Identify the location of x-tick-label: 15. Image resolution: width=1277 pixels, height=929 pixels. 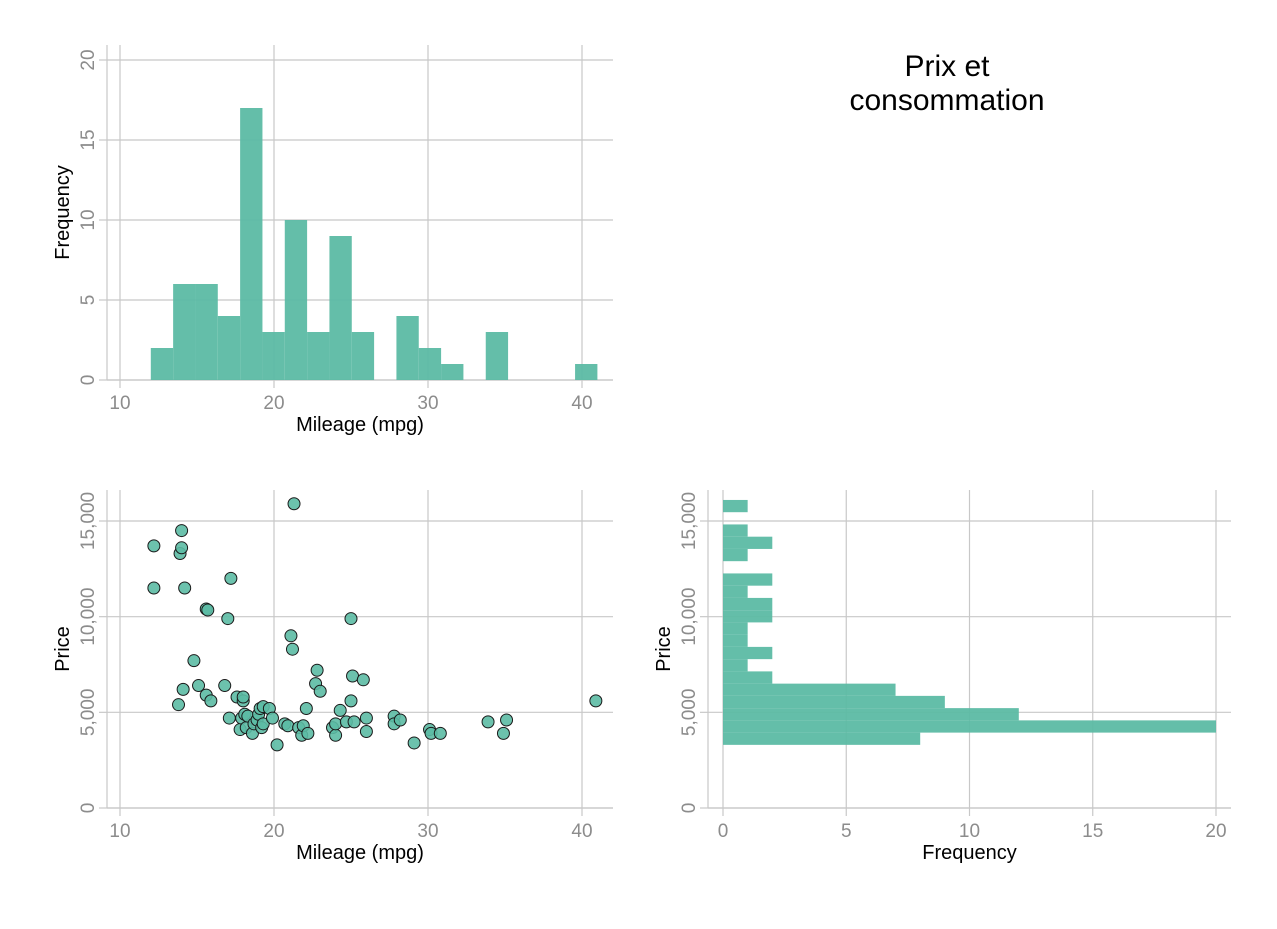
(1092, 831).